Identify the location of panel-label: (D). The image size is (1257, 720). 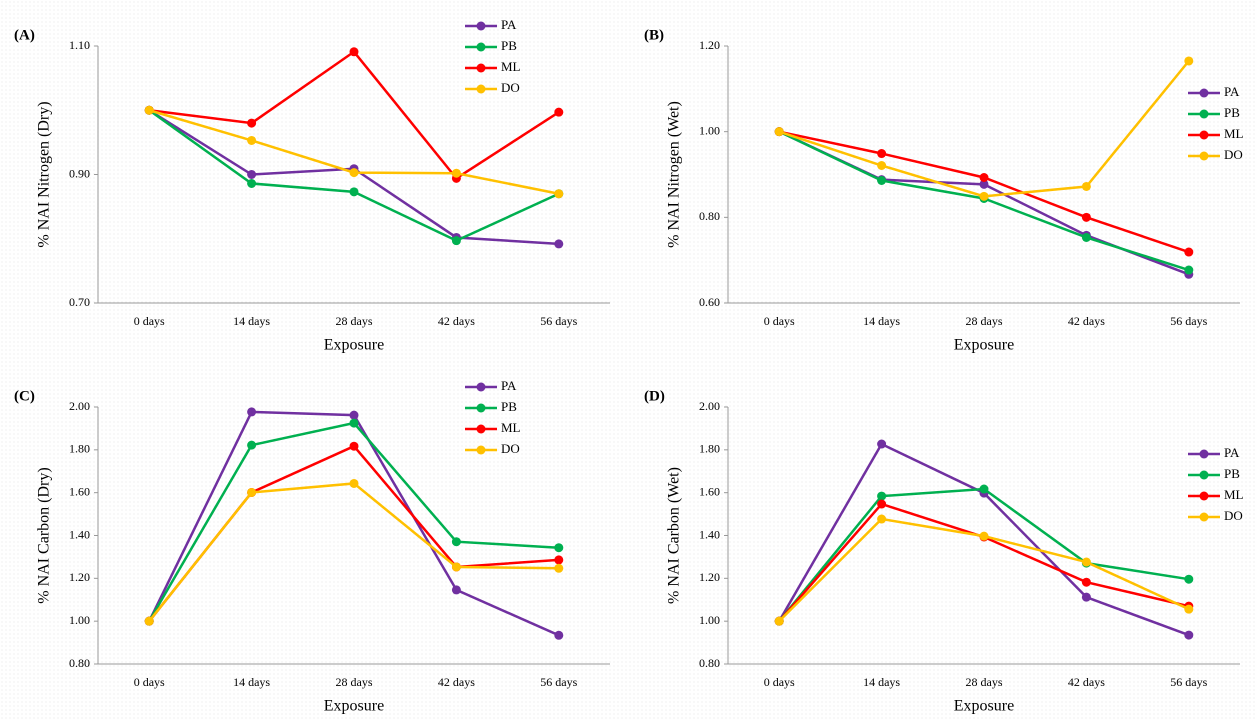
(654, 396).